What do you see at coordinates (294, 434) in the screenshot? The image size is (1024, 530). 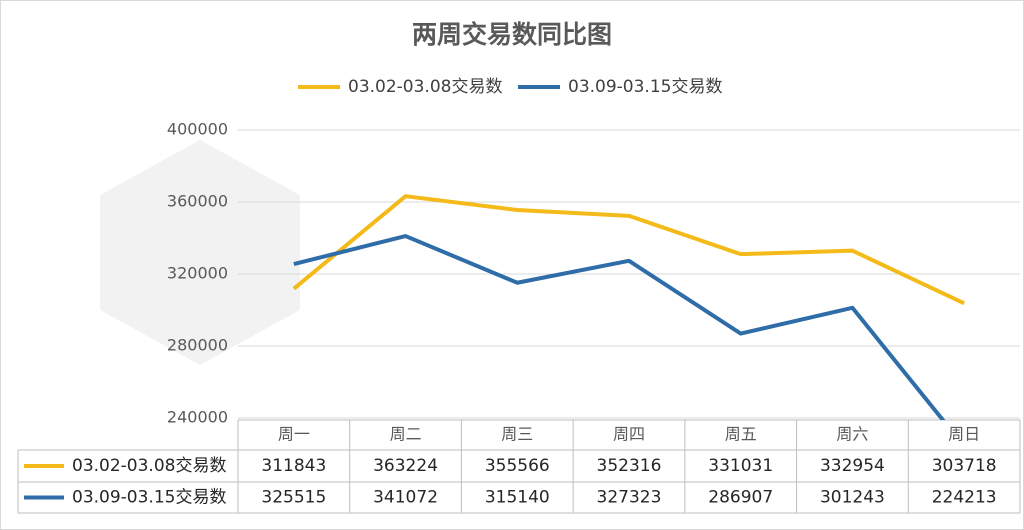 I see `x-tick-label: 周一` at bounding box center [294, 434].